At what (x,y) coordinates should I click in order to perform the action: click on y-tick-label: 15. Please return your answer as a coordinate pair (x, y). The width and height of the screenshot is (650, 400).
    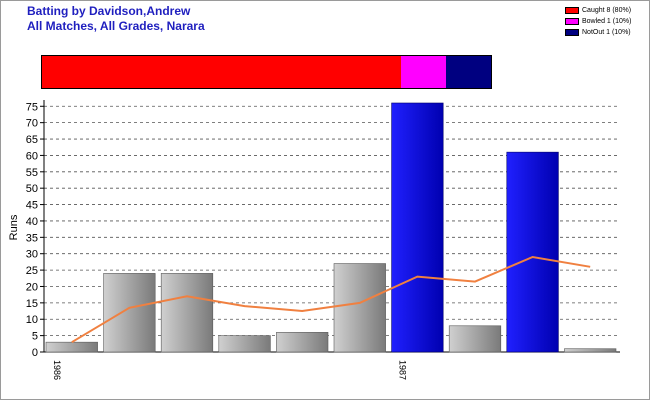
    Looking at the image, I should click on (32, 304).